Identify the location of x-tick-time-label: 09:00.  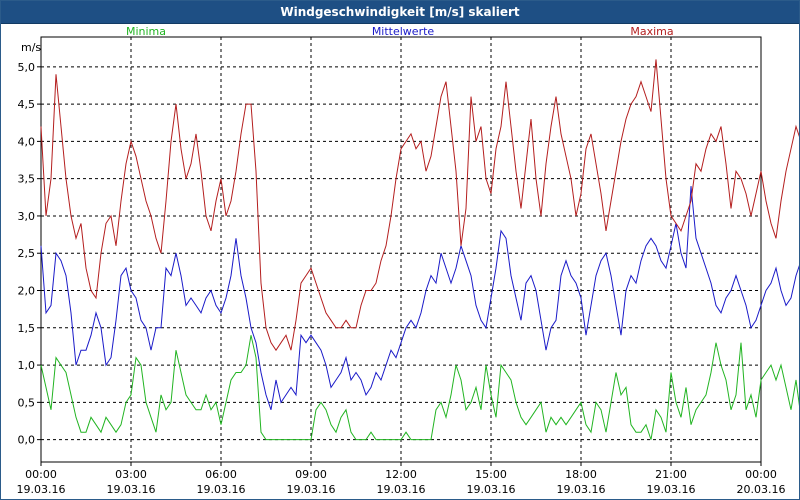
(311, 474).